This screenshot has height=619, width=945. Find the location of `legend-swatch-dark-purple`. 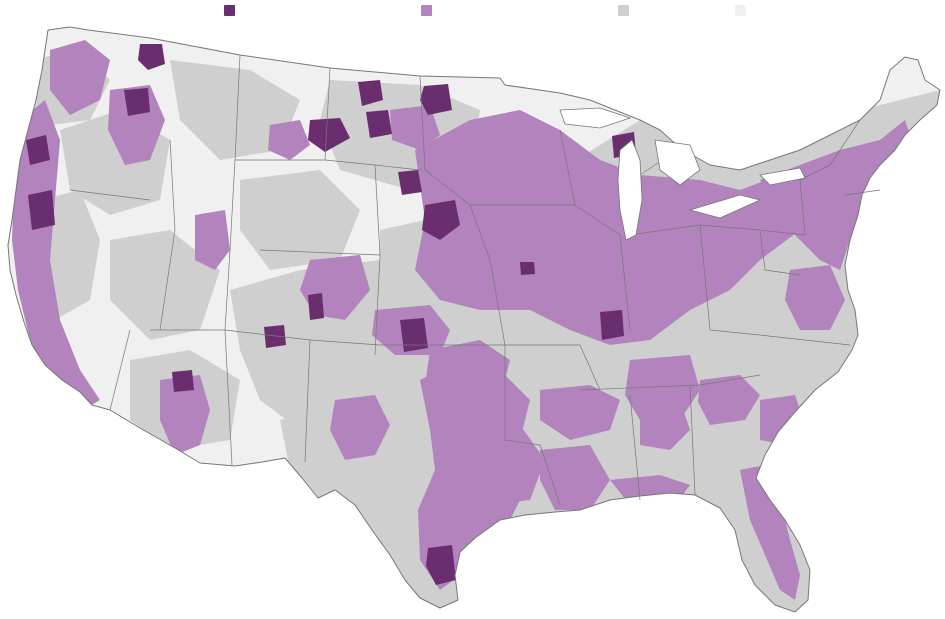

legend-swatch-dark-purple is located at coordinates (229, 10).